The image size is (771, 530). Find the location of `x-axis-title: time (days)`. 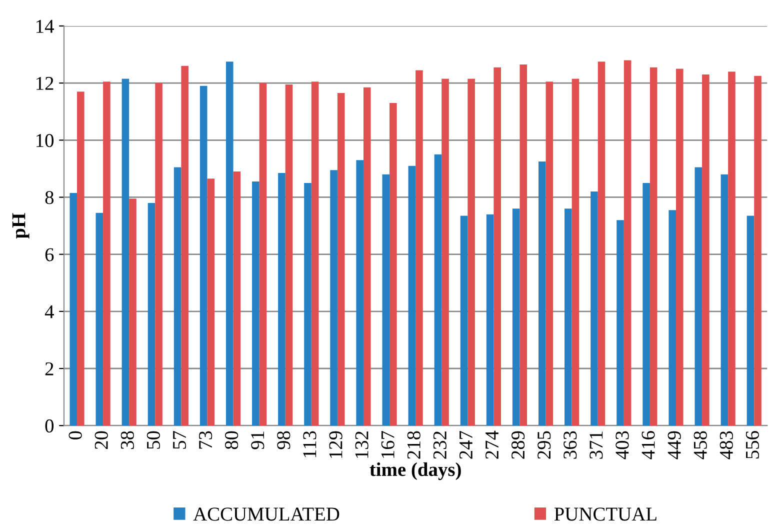

x-axis-title: time (days) is located at coordinates (415, 471).